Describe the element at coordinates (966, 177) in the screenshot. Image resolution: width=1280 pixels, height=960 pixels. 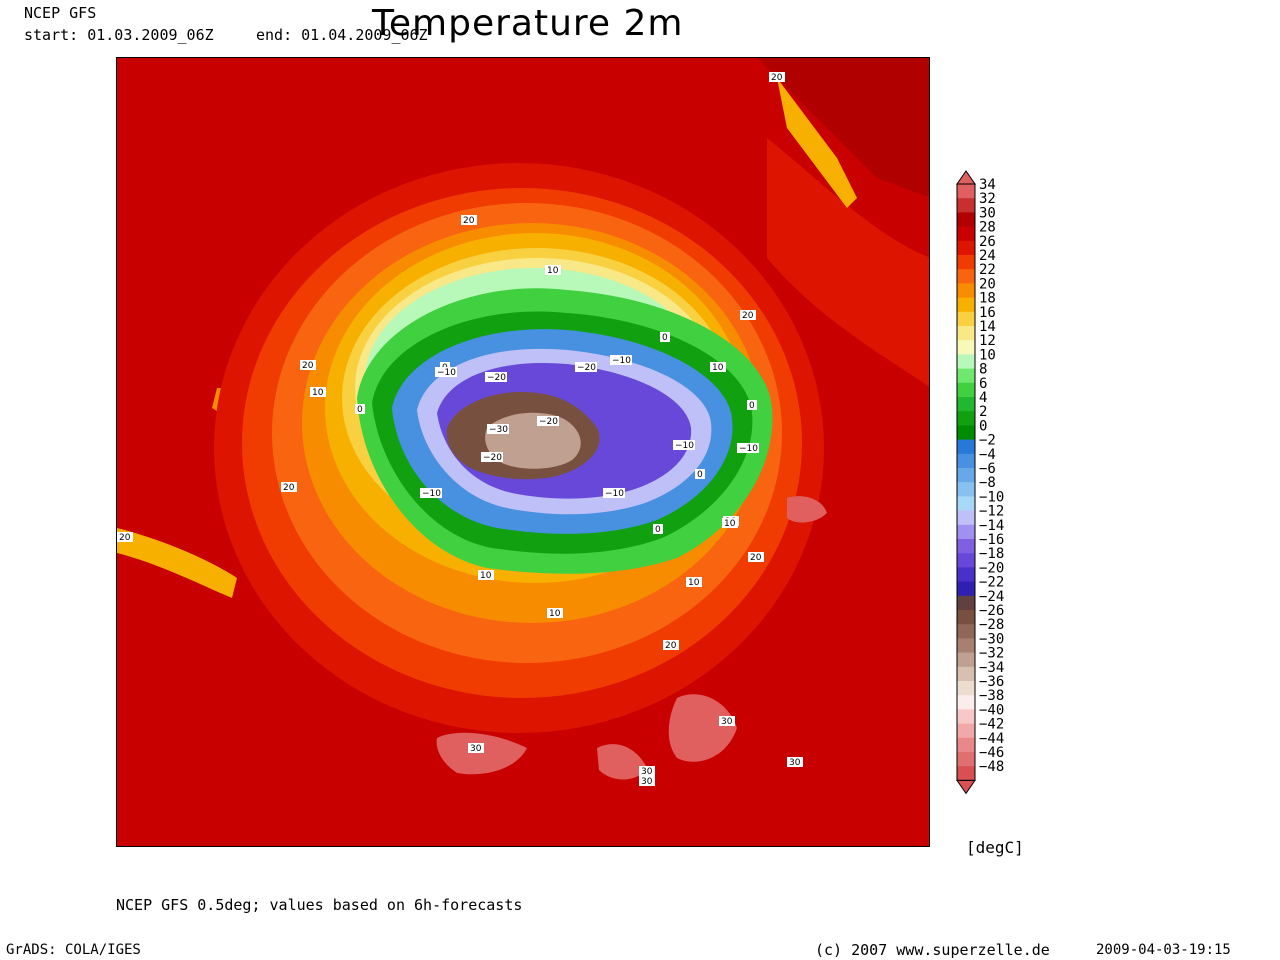
I see `colorbar-max-arrow` at that location.